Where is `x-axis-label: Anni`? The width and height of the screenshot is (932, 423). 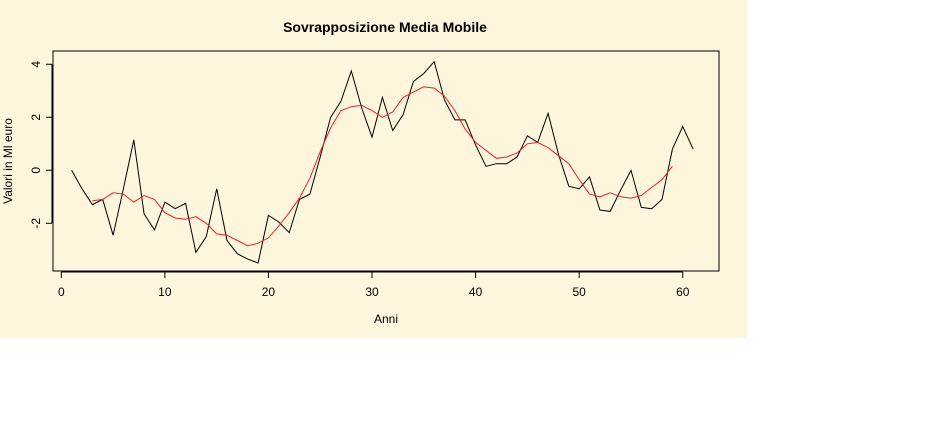 x-axis-label: Anni is located at coordinates (386, 319).